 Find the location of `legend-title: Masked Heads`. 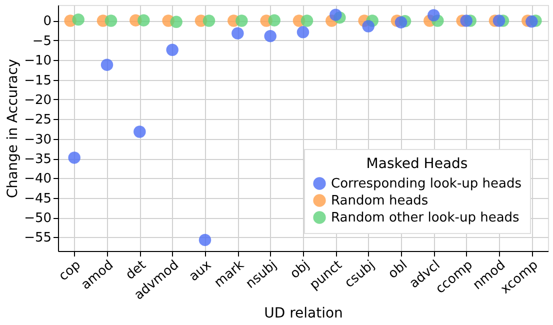

legend-title: Masked Heads is located at coordinates (417, 164).